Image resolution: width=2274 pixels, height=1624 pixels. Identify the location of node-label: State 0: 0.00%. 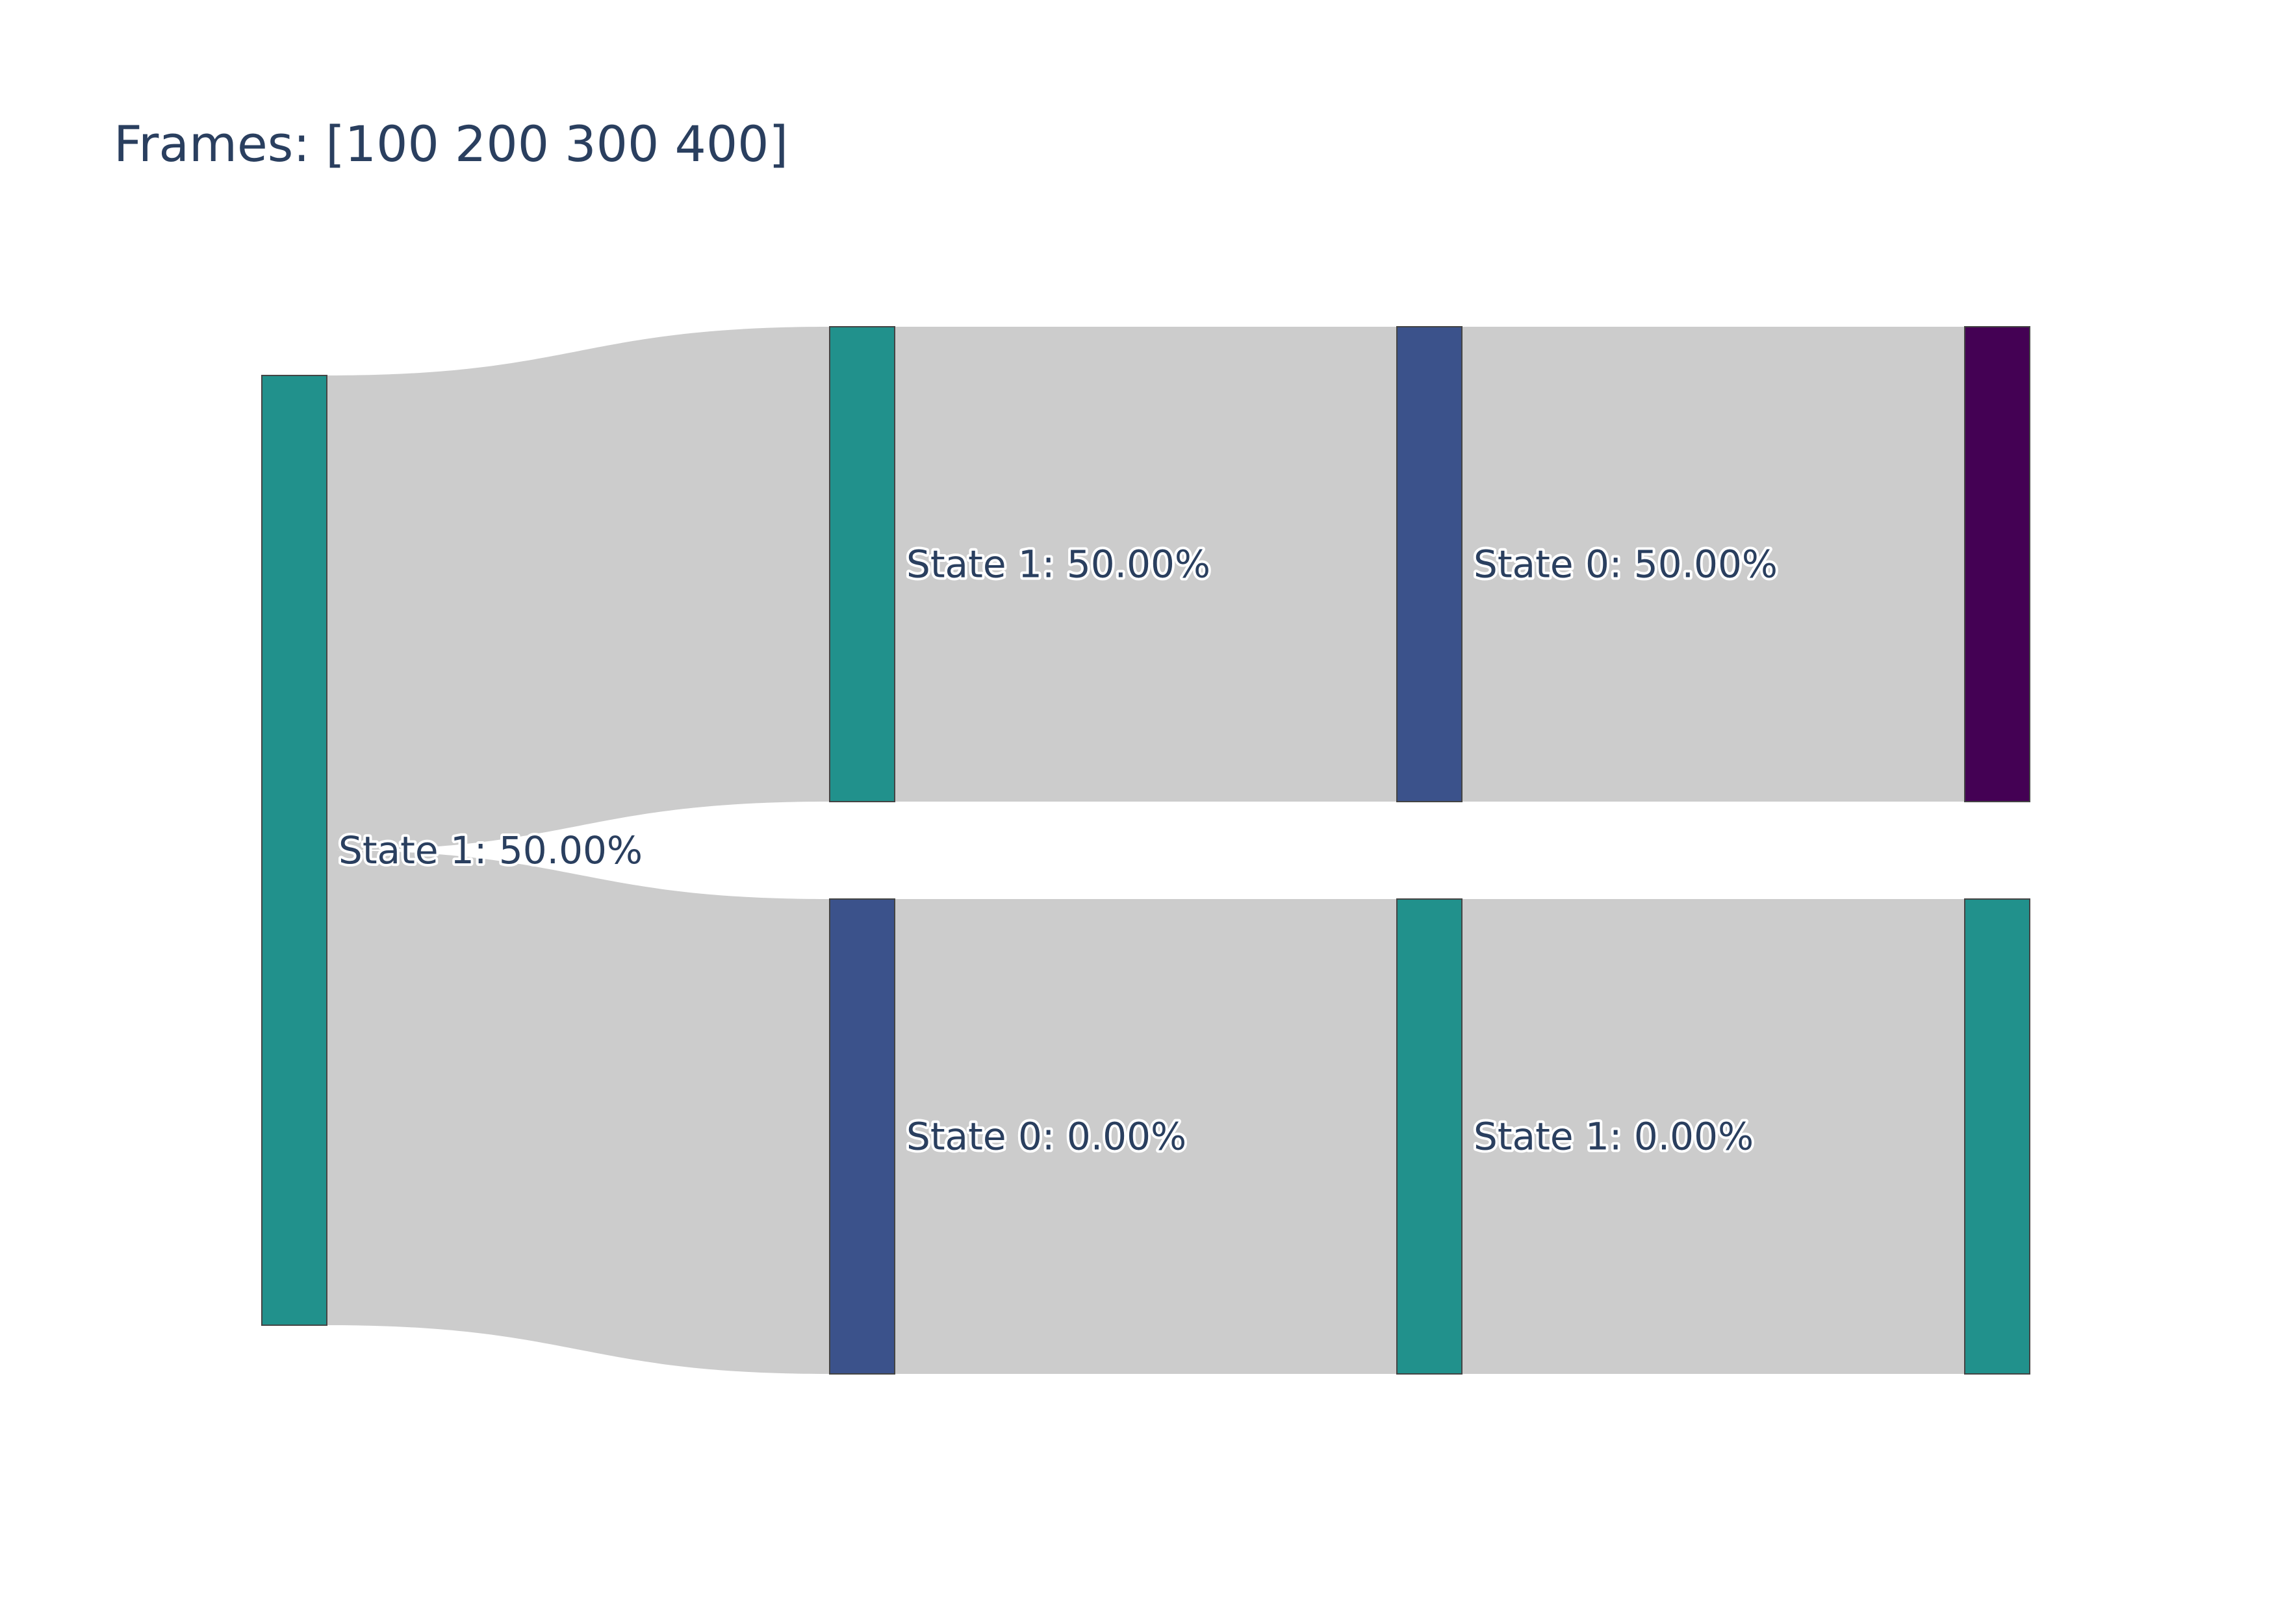
(1046, 1137).